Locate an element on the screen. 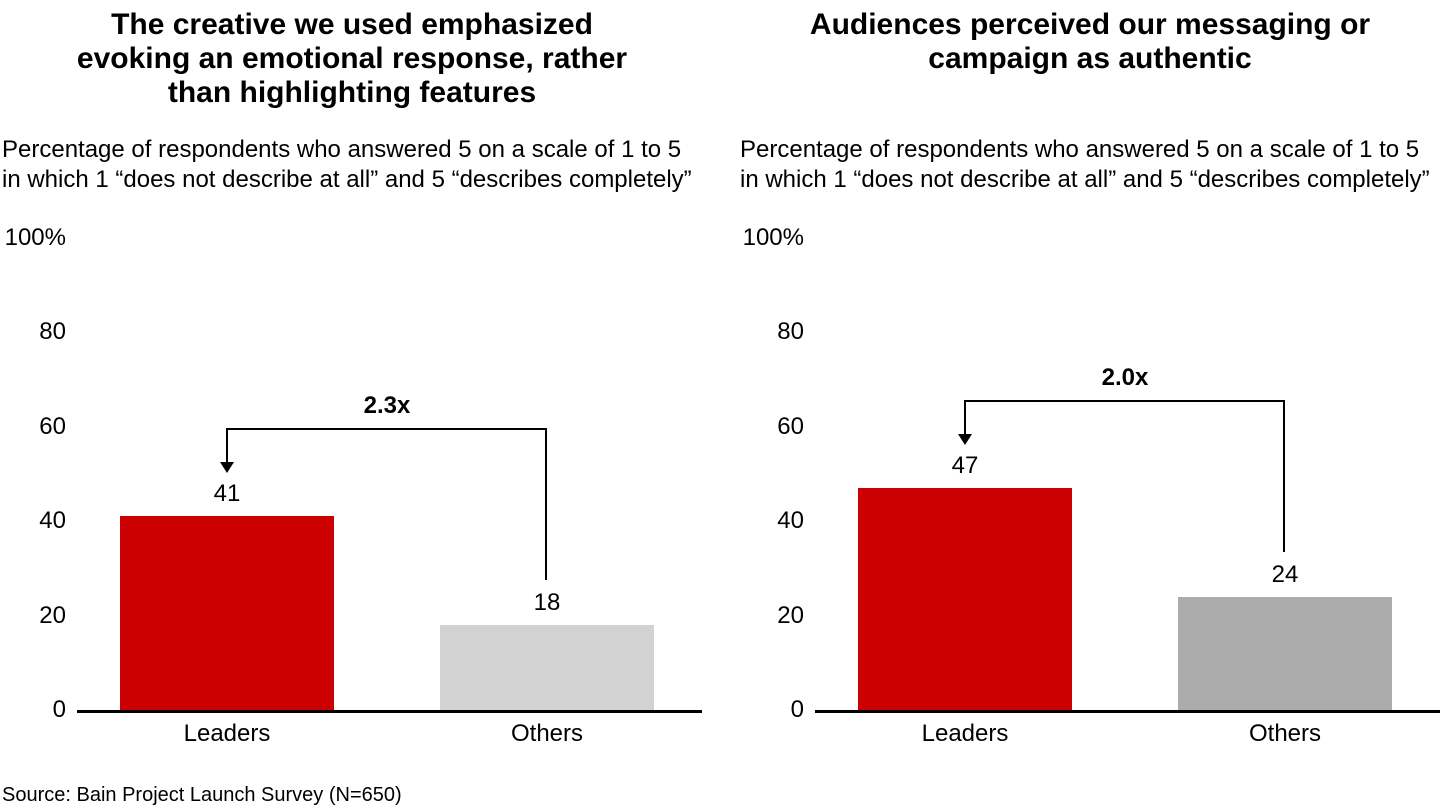 The height and width of the screenshot is (810, 1440). bar-group-leaders: 41 is located at coordinates (227, 595).